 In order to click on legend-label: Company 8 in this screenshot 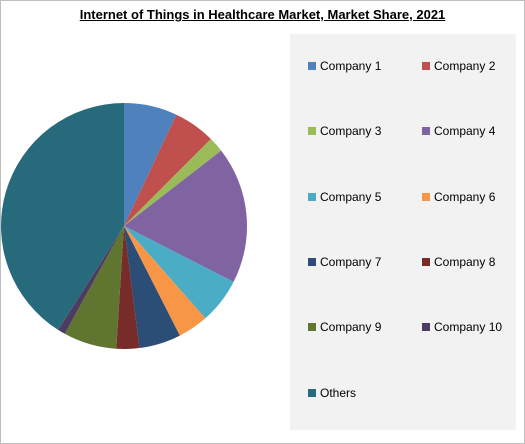, I will do `click(465, 261)`.